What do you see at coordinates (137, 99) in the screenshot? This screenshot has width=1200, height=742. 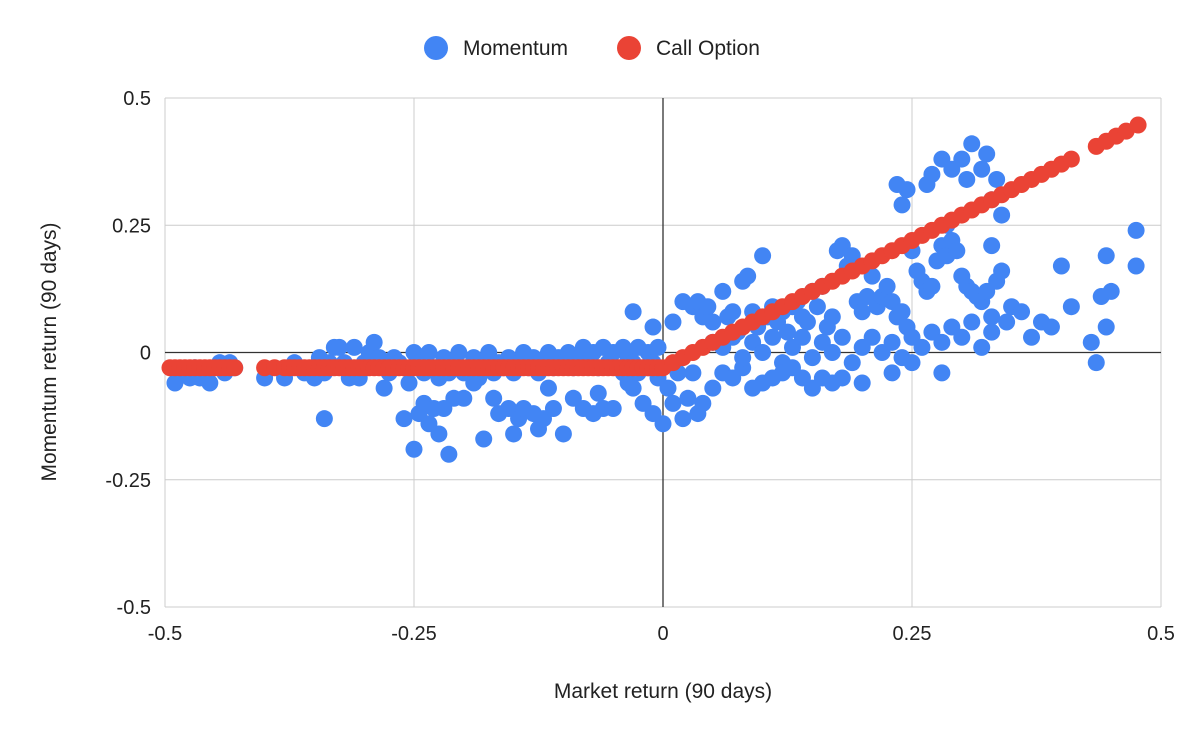 I see `y-tick-label: 0.5` at bounding box center [137, 99].